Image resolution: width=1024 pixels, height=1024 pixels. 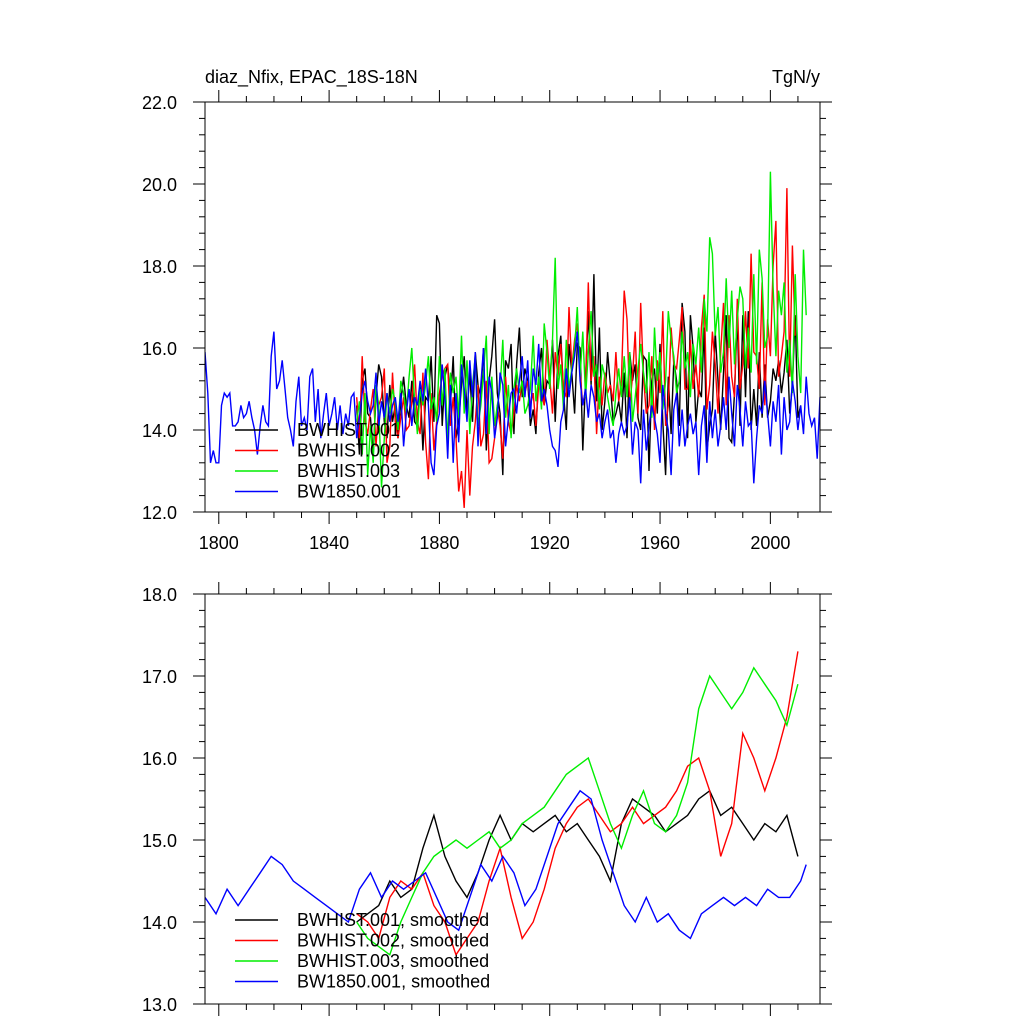 I want to click on y-tick-label: 20.0, so click(x=159, y=185).